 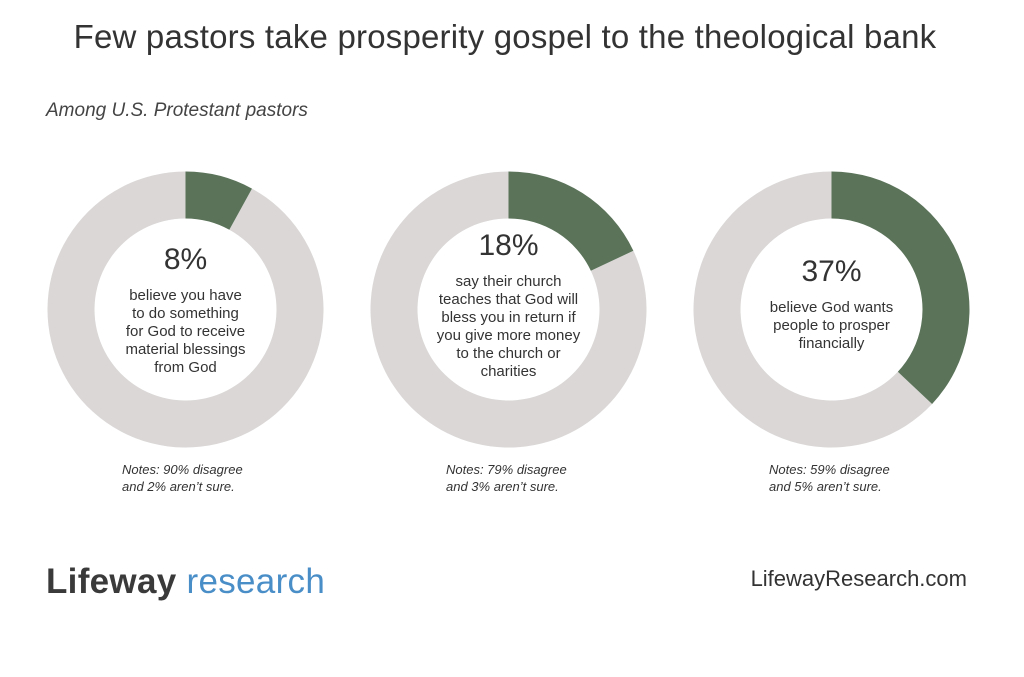 I want to click on description-line: for God to receive, so click(x=185, y=331).